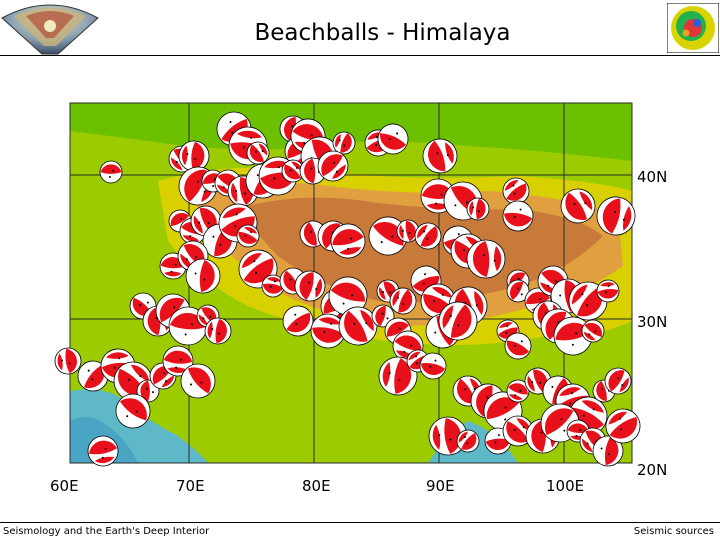 The image size is (720, 540). I want to click on lon-label-100e: 100E, so click(565, 486).